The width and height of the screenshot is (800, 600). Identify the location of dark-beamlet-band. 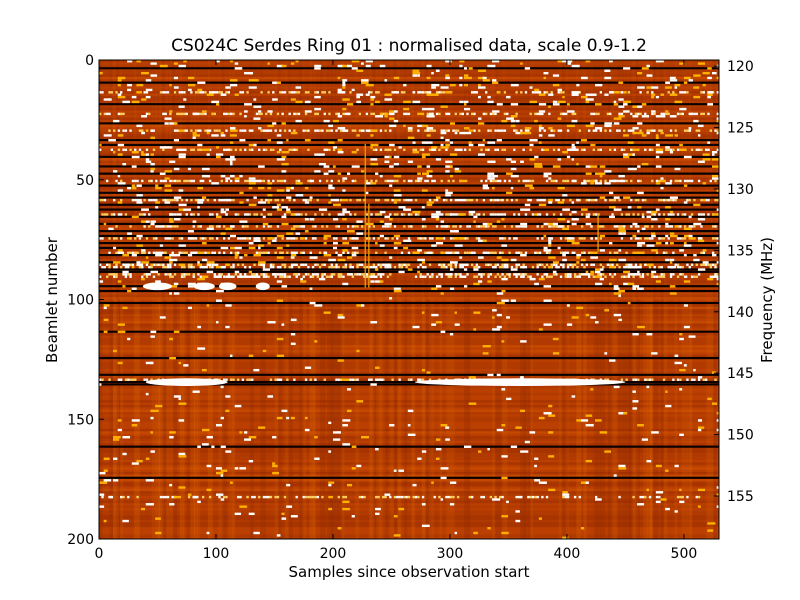
(409, 255).